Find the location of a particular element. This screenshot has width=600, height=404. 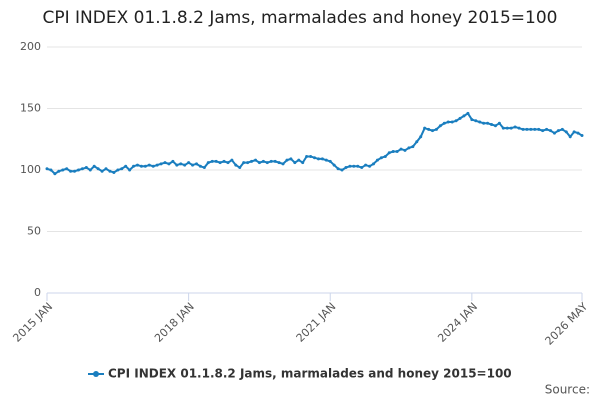

y-tick-label: 100 is located at coordinates (30, 169).